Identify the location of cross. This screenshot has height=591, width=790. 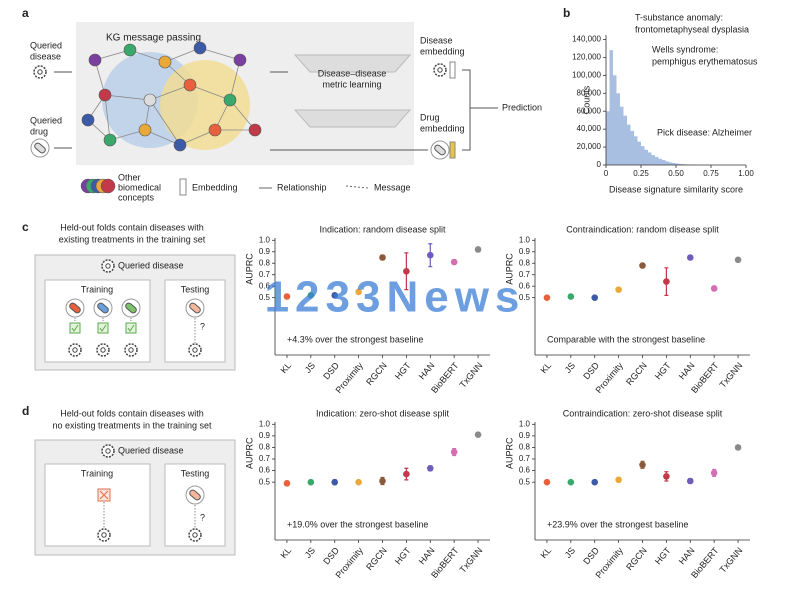
(104, 495).